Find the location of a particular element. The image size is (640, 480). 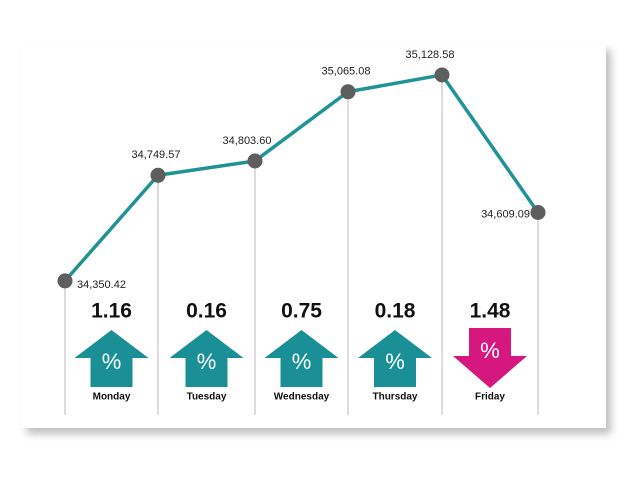

value-label: 35,065.08 is located at coordinates (346, 72).